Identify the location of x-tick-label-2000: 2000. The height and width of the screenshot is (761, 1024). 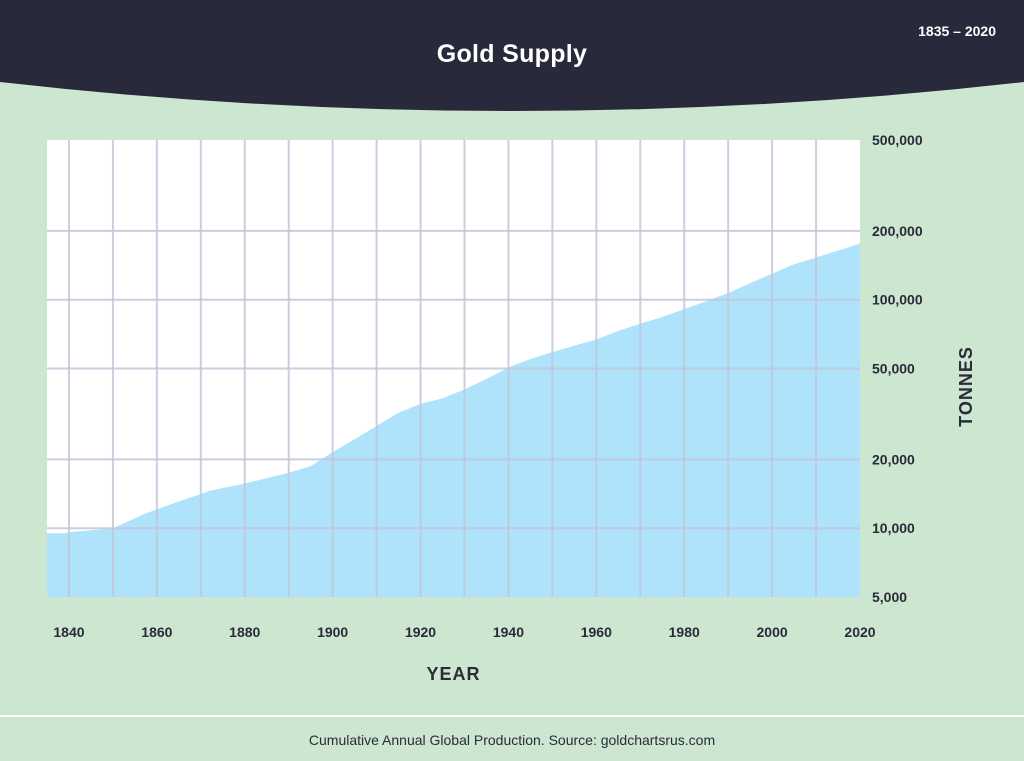
(772, 632).